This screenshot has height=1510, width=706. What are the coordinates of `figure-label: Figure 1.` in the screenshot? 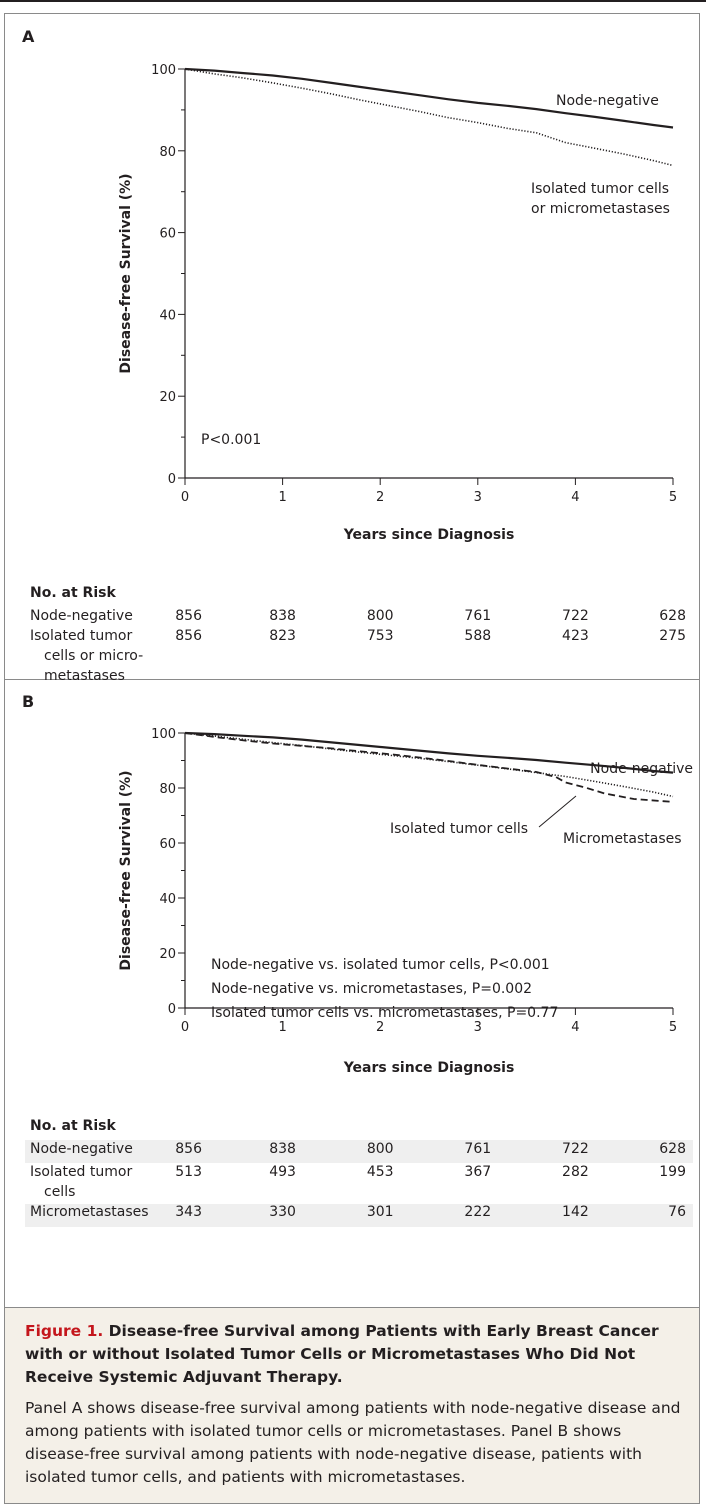 It's located at (64, 1331).